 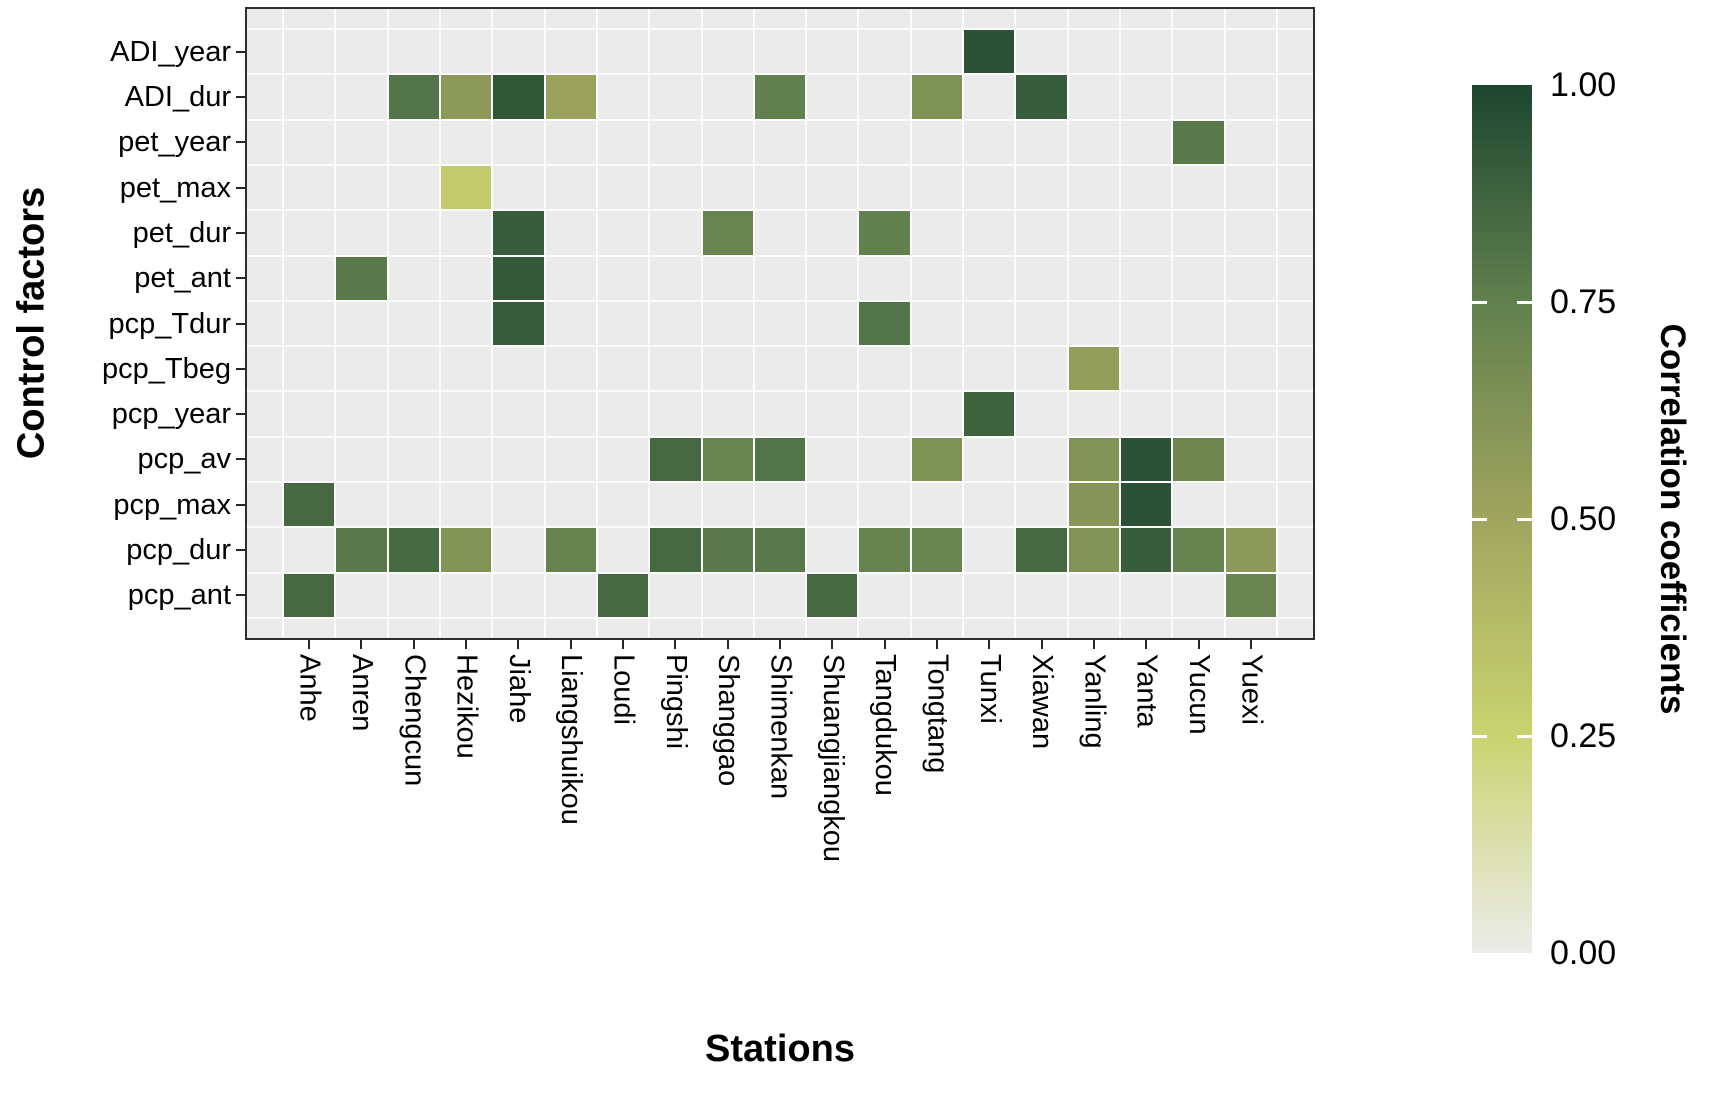 What do you see at coordinates (1146, 691) in the screenshot?
I see `x-axis-tick-label: Yanta` at bounding box center [1146, 691].